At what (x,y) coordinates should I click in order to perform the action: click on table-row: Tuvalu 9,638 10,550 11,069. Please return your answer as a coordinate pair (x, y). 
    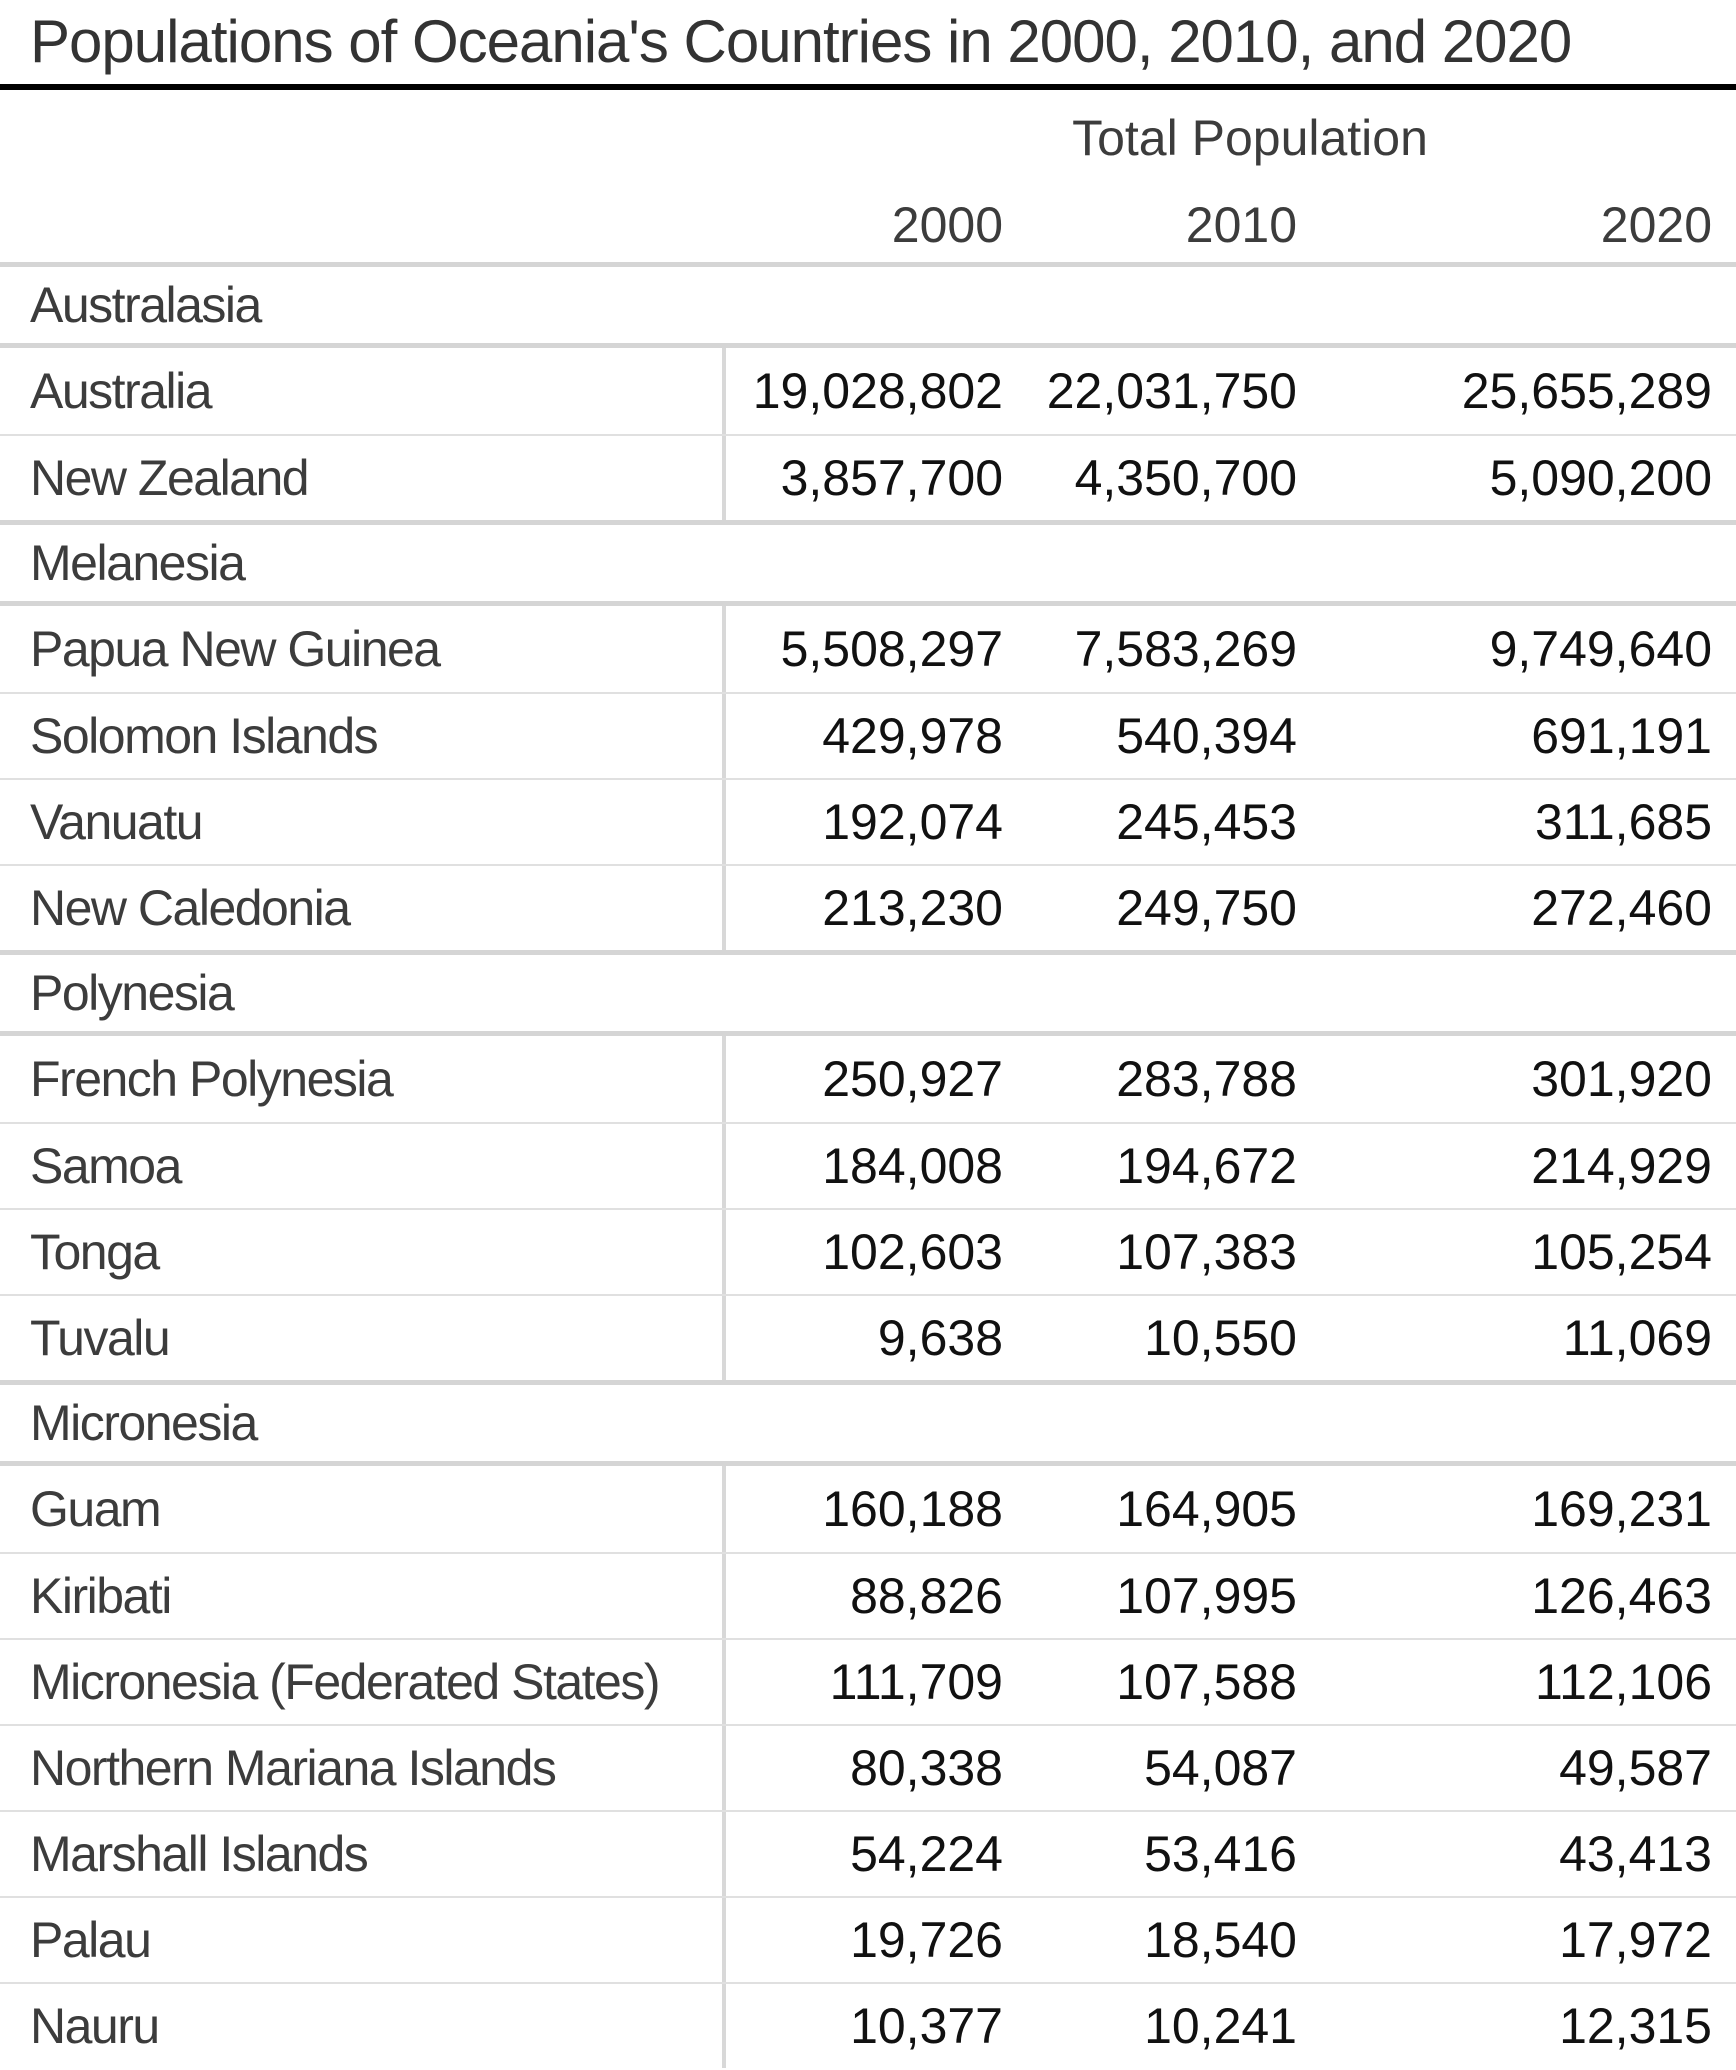
    Looking at the image, I should click on (868, 1337).